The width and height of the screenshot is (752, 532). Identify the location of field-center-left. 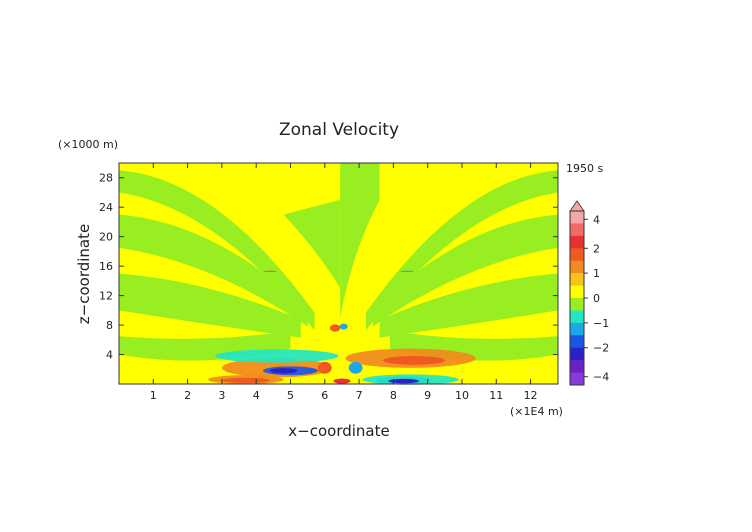
(312, 244).